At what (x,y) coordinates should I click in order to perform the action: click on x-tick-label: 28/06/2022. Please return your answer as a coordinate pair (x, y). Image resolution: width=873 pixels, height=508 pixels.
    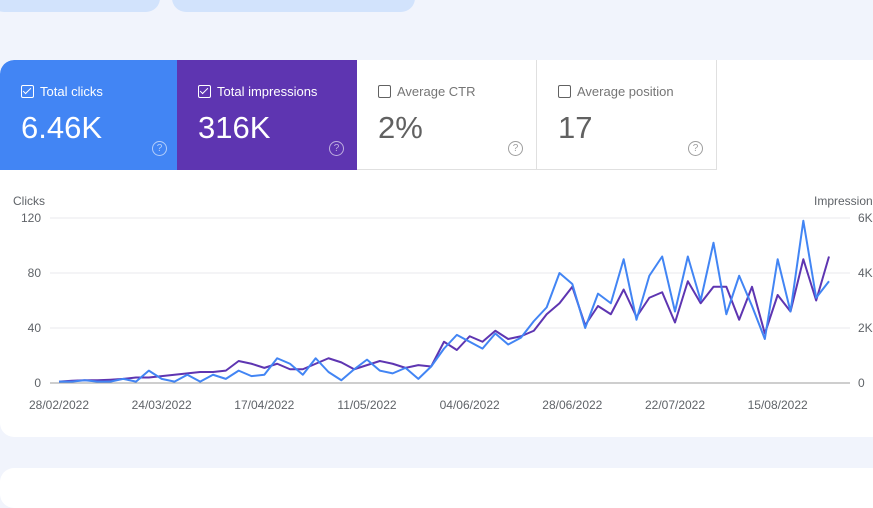
    Looking at the image, I should click on (572, 405).